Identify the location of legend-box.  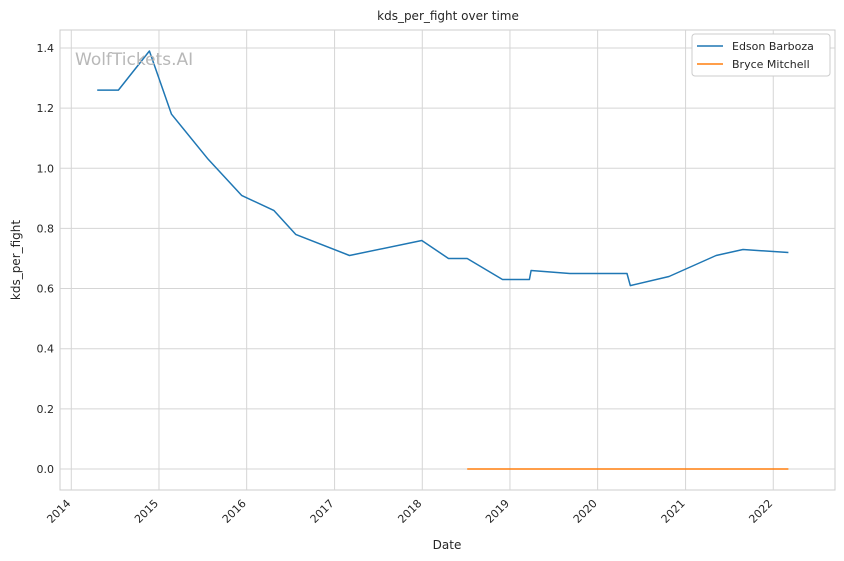
(761, 55).